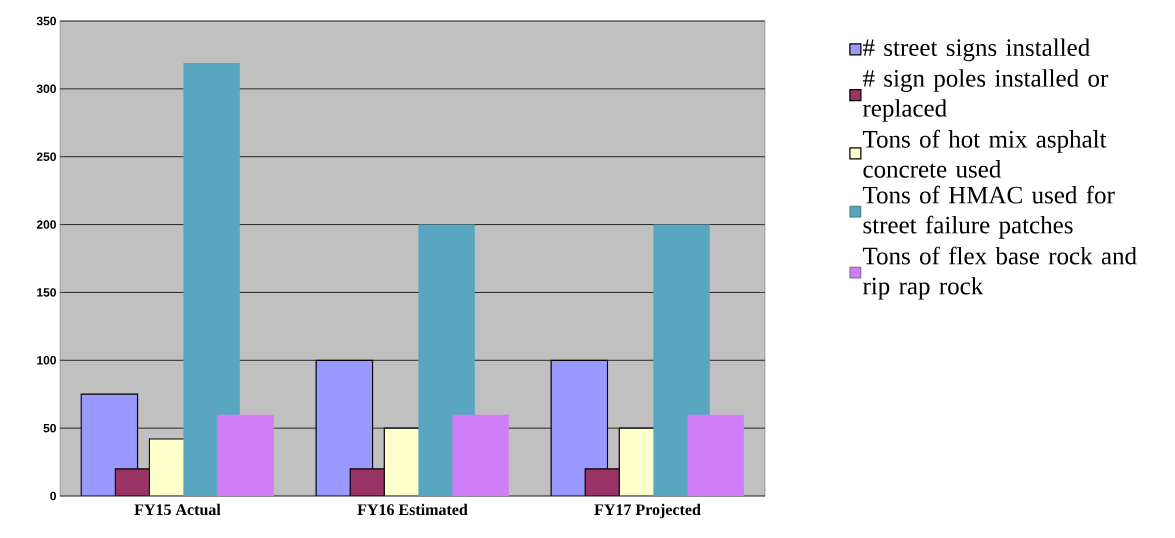 Image resolution: width=1175 pixels, height=538 pixels. What do you see at coordinates (647, 511) in the screenshot?
I see `x-tick-label: FY17 Projected` at bounding box center [647, 511].